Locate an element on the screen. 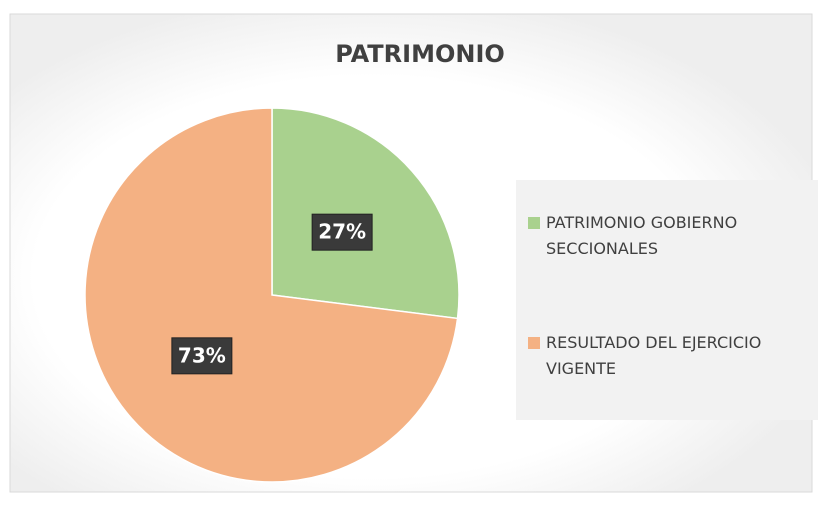 The width and height of the screenshot is (822, 506). chart-title: PATRIMONIO is located at coordinates (420, 54).